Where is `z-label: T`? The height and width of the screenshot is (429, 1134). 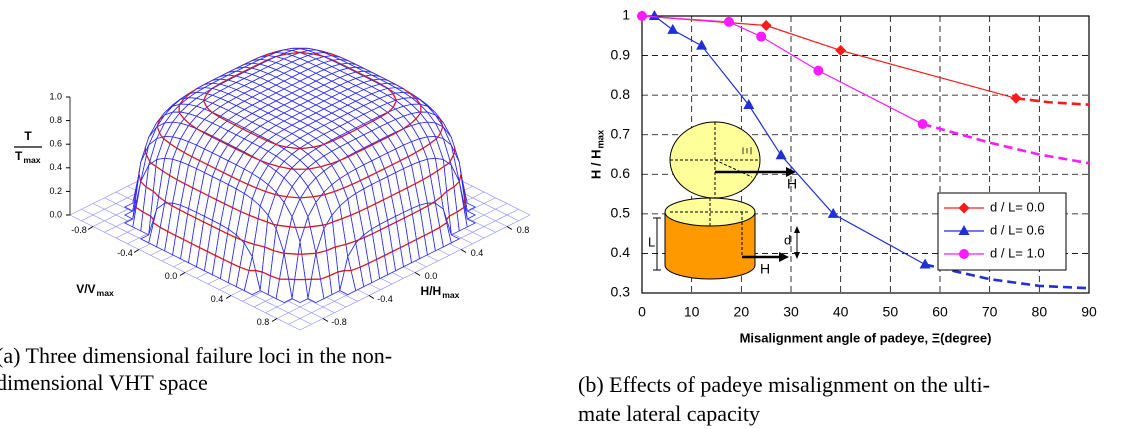
z-label: T is located at coordinates (28, 136).